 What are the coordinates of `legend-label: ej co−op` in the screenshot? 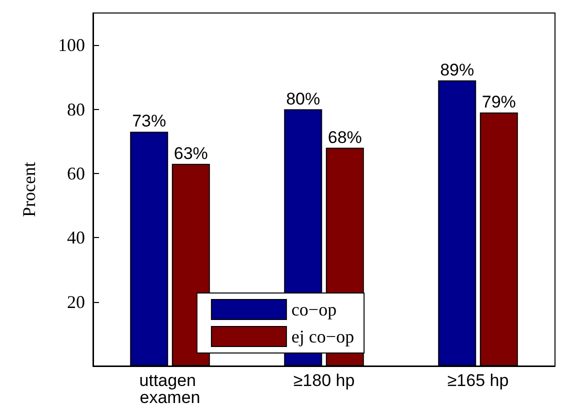 It's located at (322, 336).